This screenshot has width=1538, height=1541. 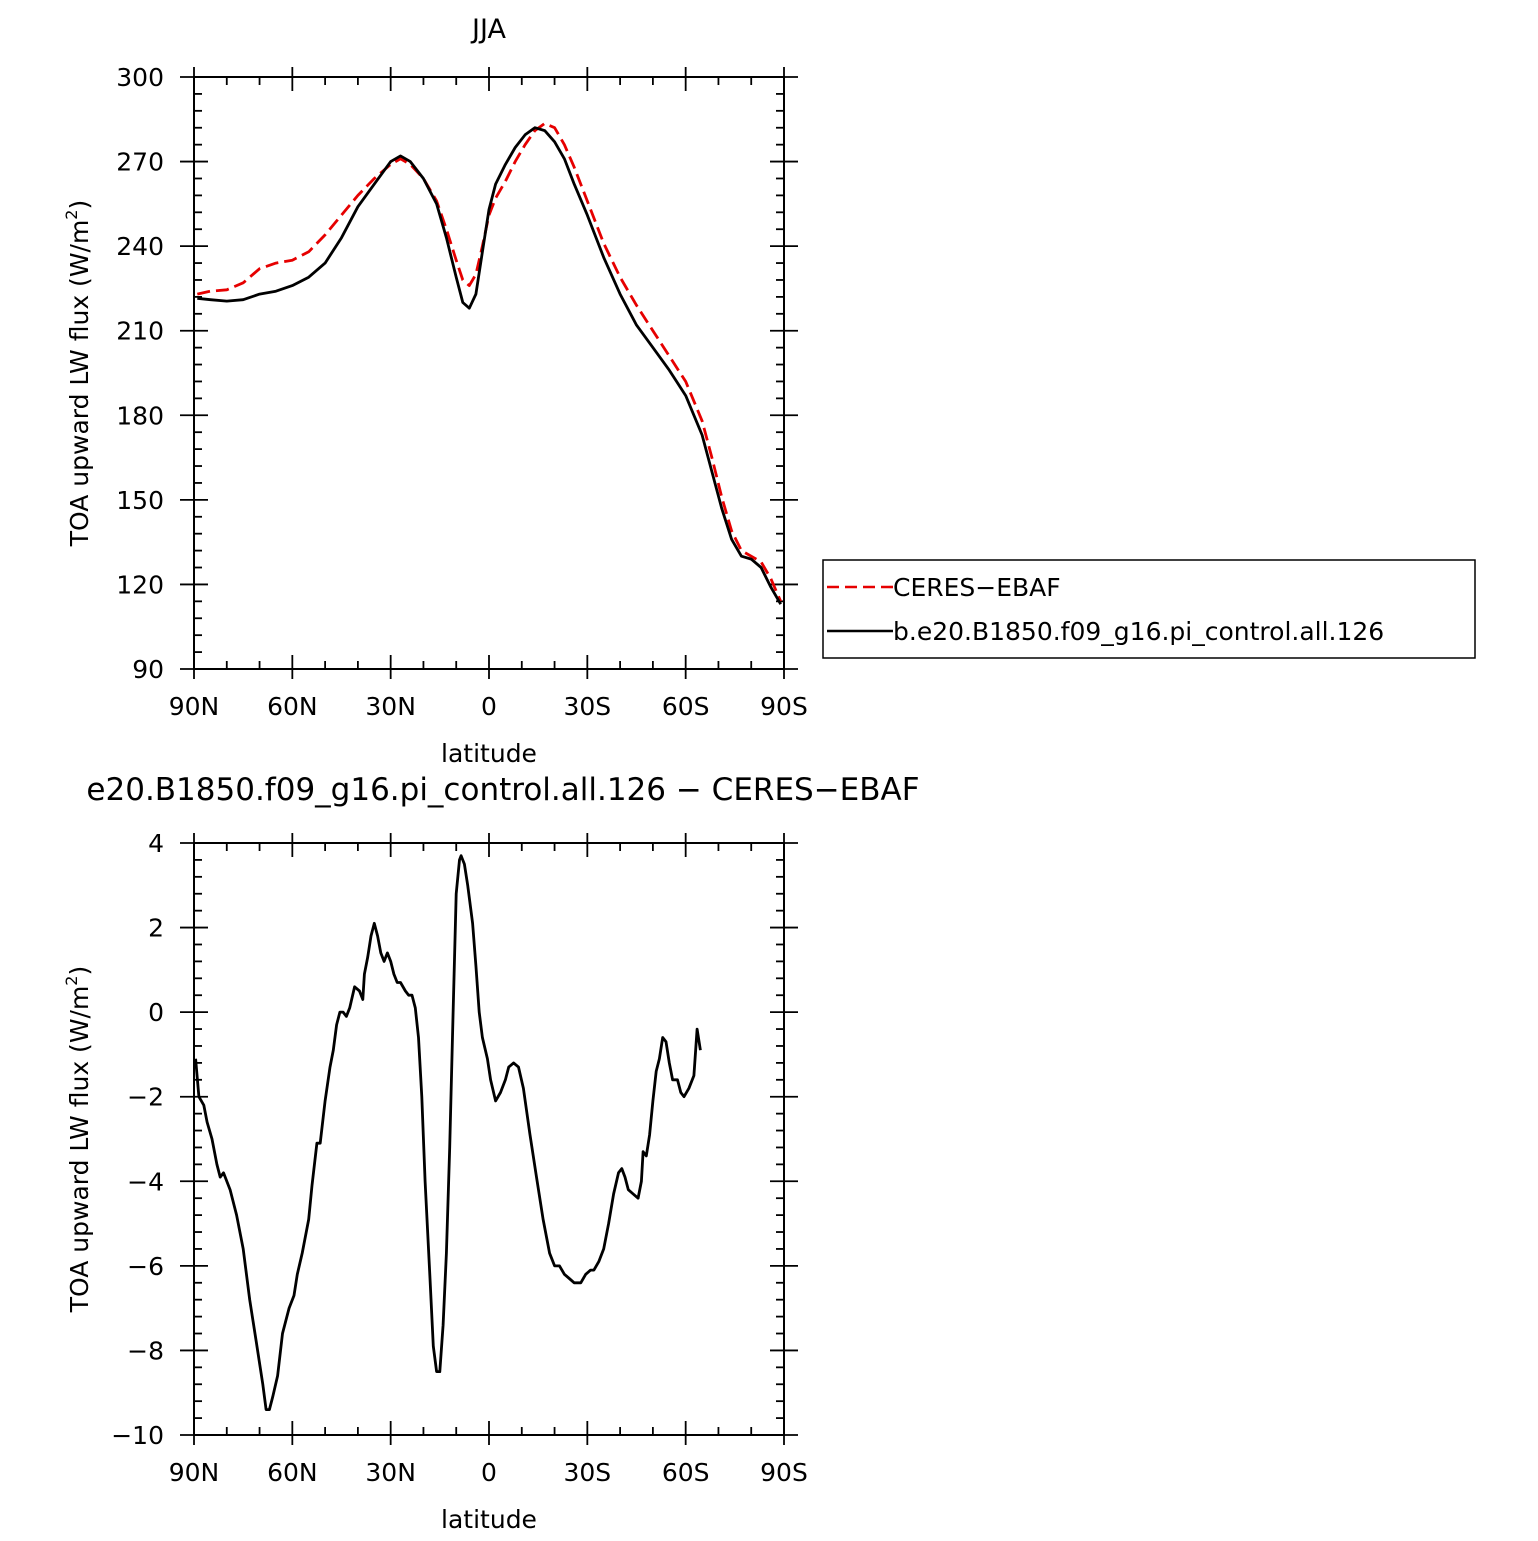 I want to click on top-y-tick-label: 300, so click(x=140, y=77).